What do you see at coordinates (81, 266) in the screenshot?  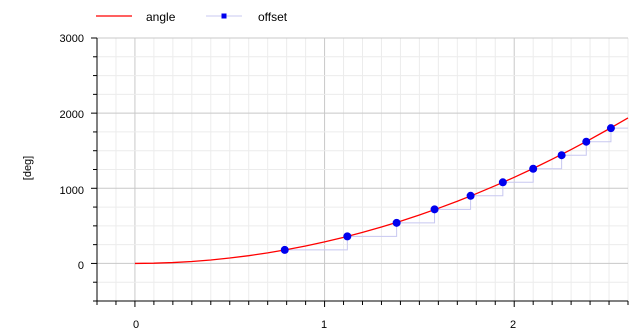 I see `y-tick-label: 0` at bounding box center [81, 266].